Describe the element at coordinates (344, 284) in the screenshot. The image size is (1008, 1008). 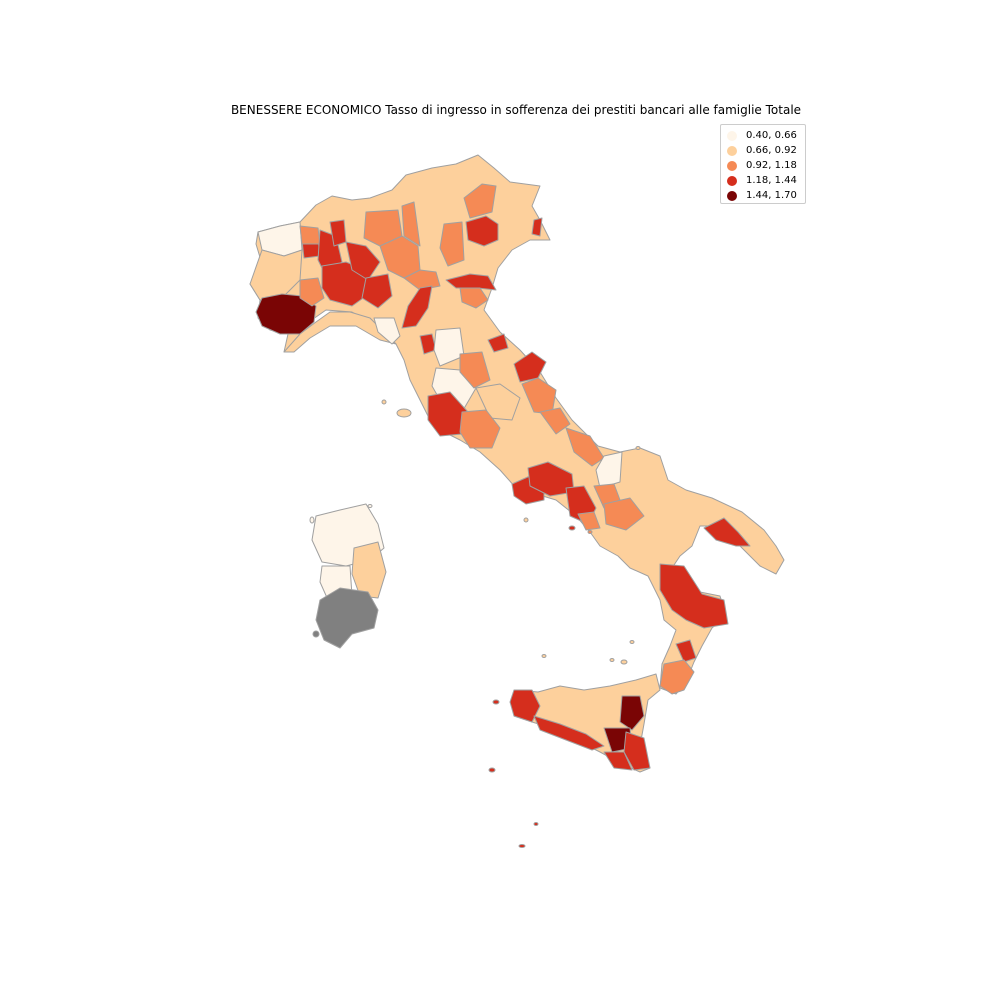
I see `region-asti-cluster` at that location.